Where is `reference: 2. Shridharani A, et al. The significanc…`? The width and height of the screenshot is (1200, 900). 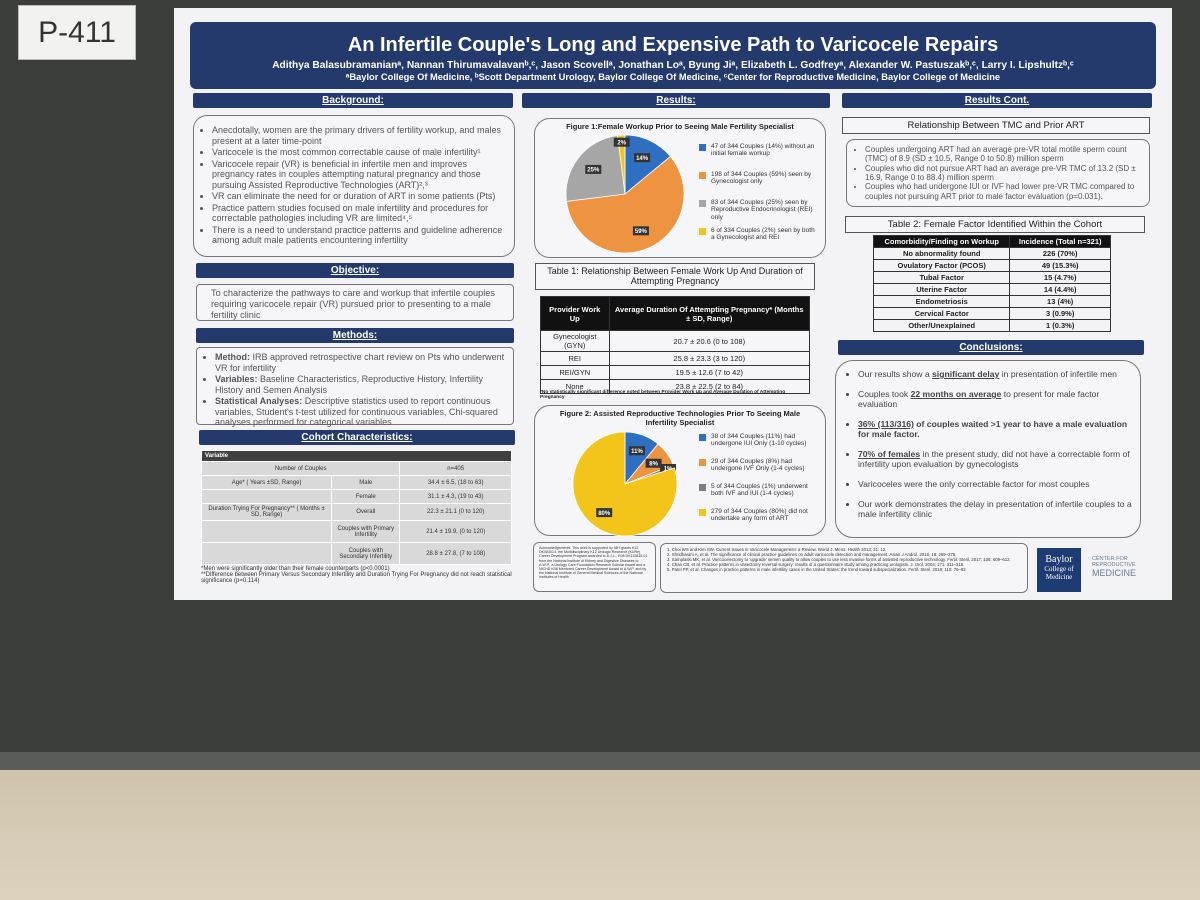
reference: 2. Shridharani A, et al. The significanc… is located at coordinates (812, 555).